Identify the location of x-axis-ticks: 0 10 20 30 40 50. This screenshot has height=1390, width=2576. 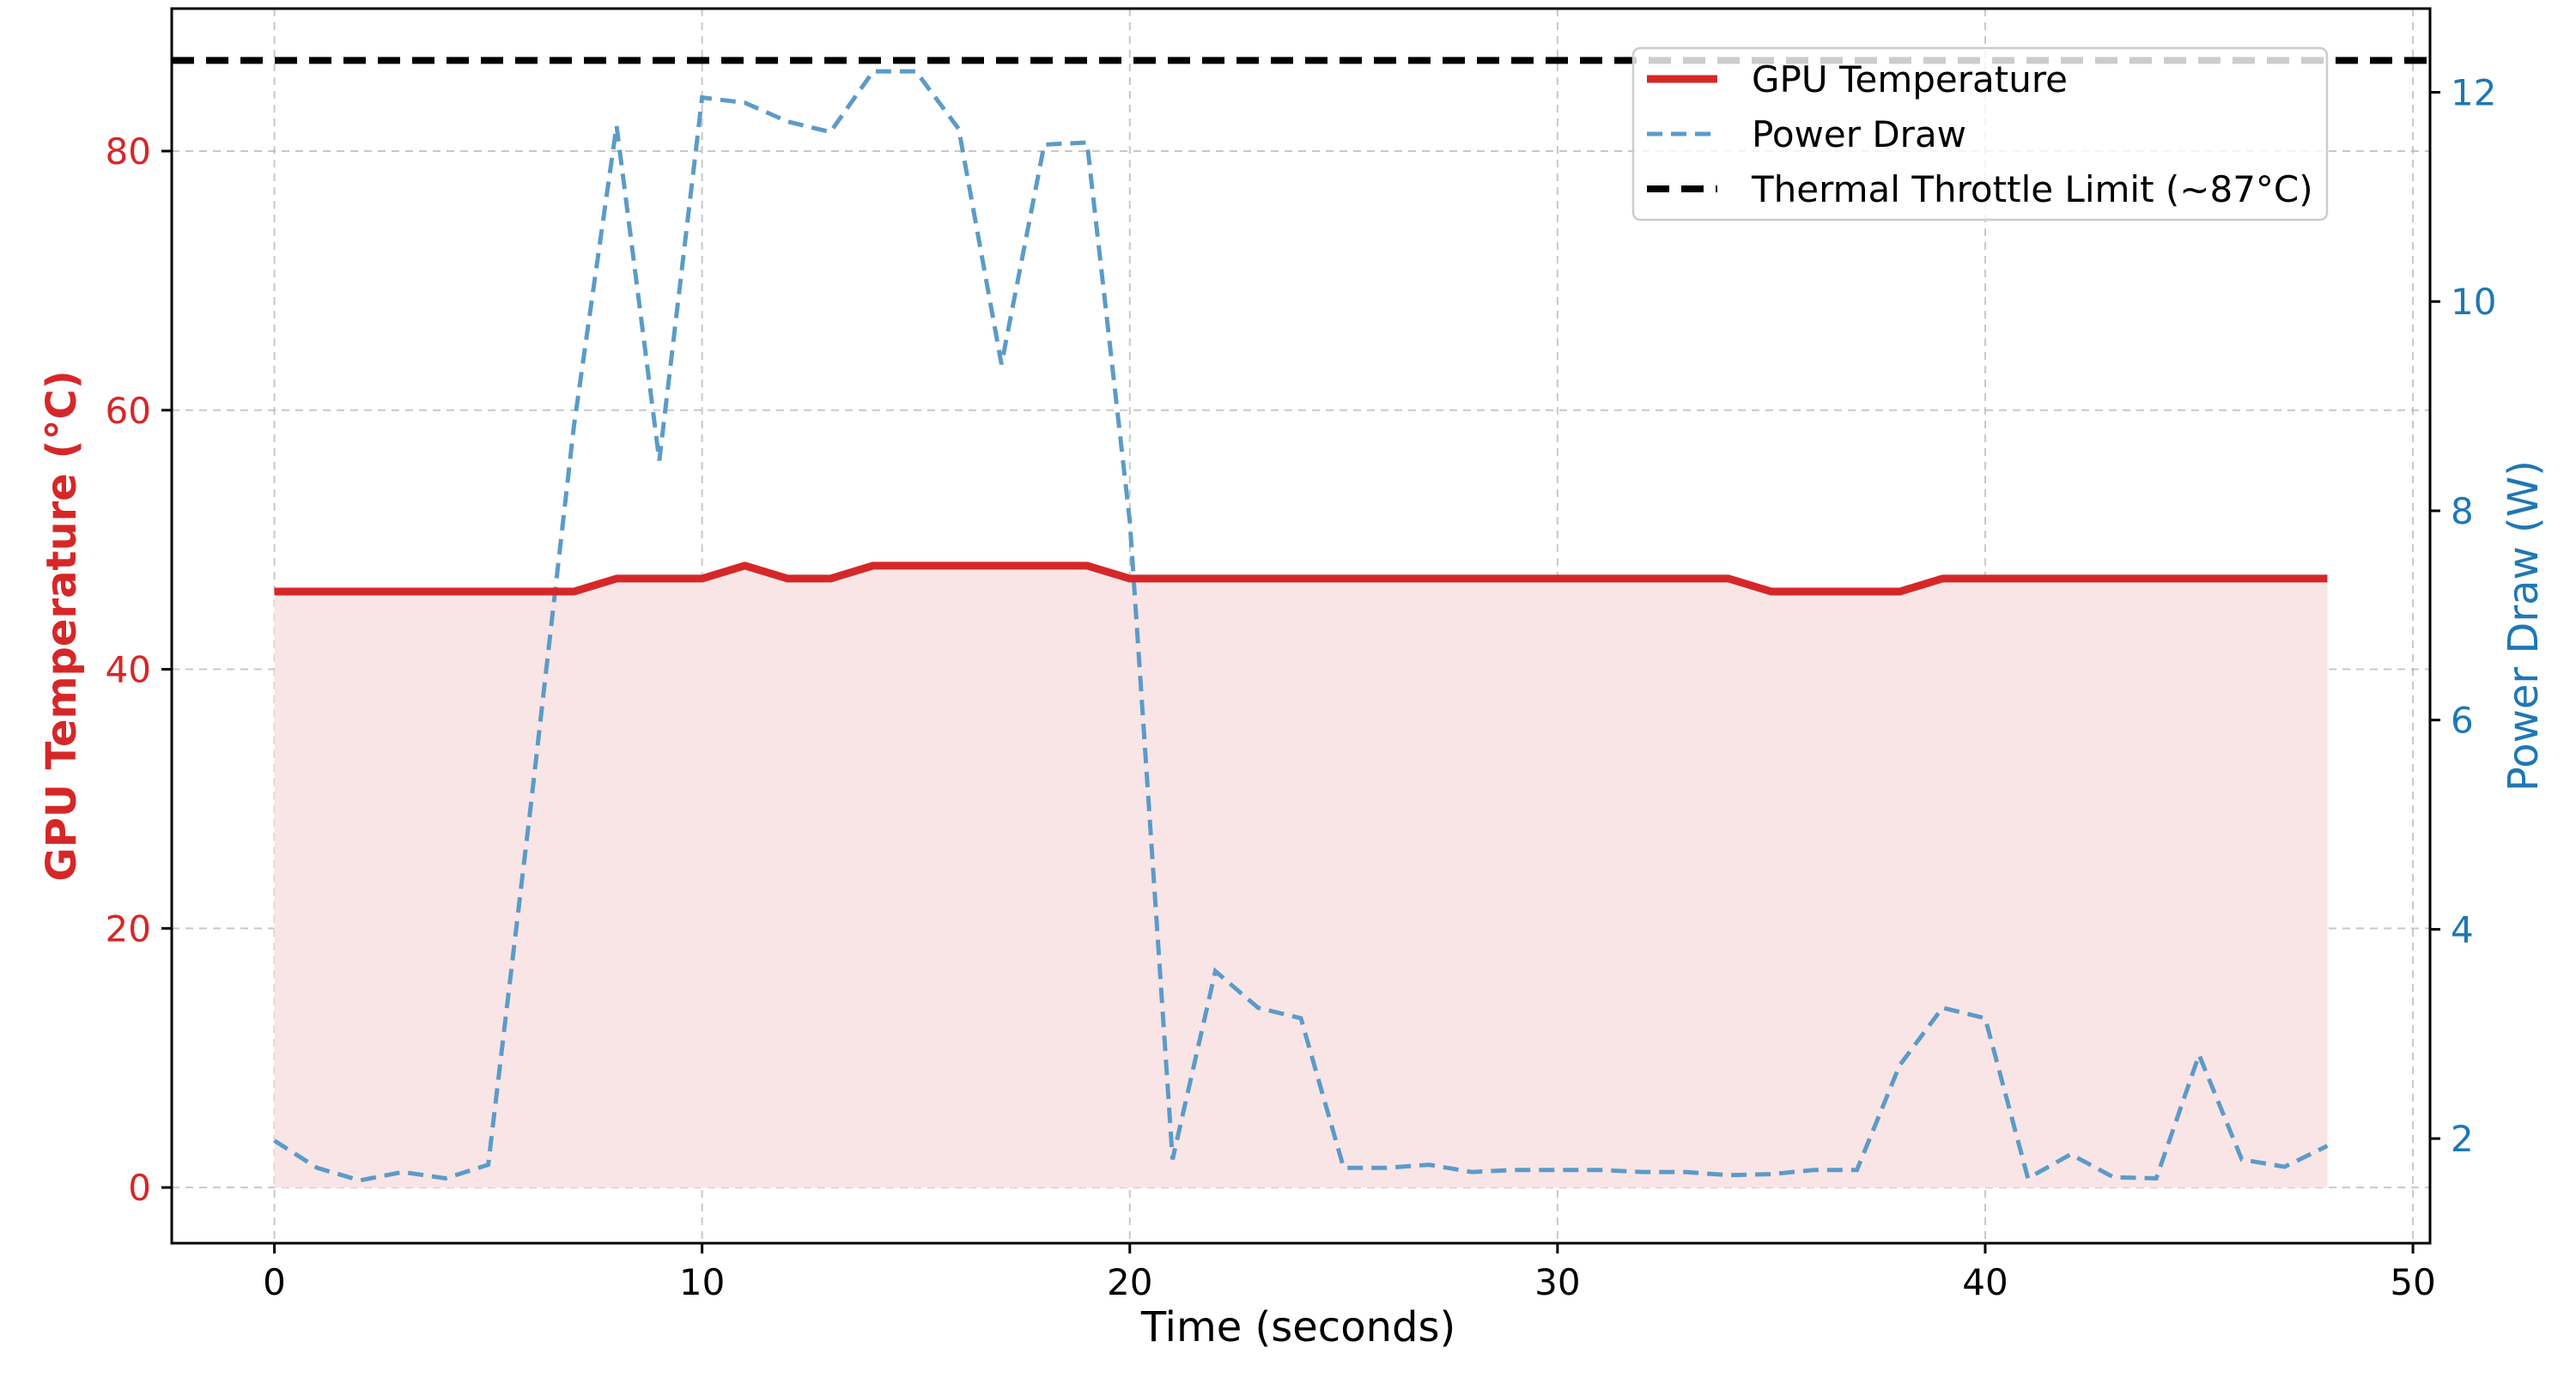
(1349, 1273).